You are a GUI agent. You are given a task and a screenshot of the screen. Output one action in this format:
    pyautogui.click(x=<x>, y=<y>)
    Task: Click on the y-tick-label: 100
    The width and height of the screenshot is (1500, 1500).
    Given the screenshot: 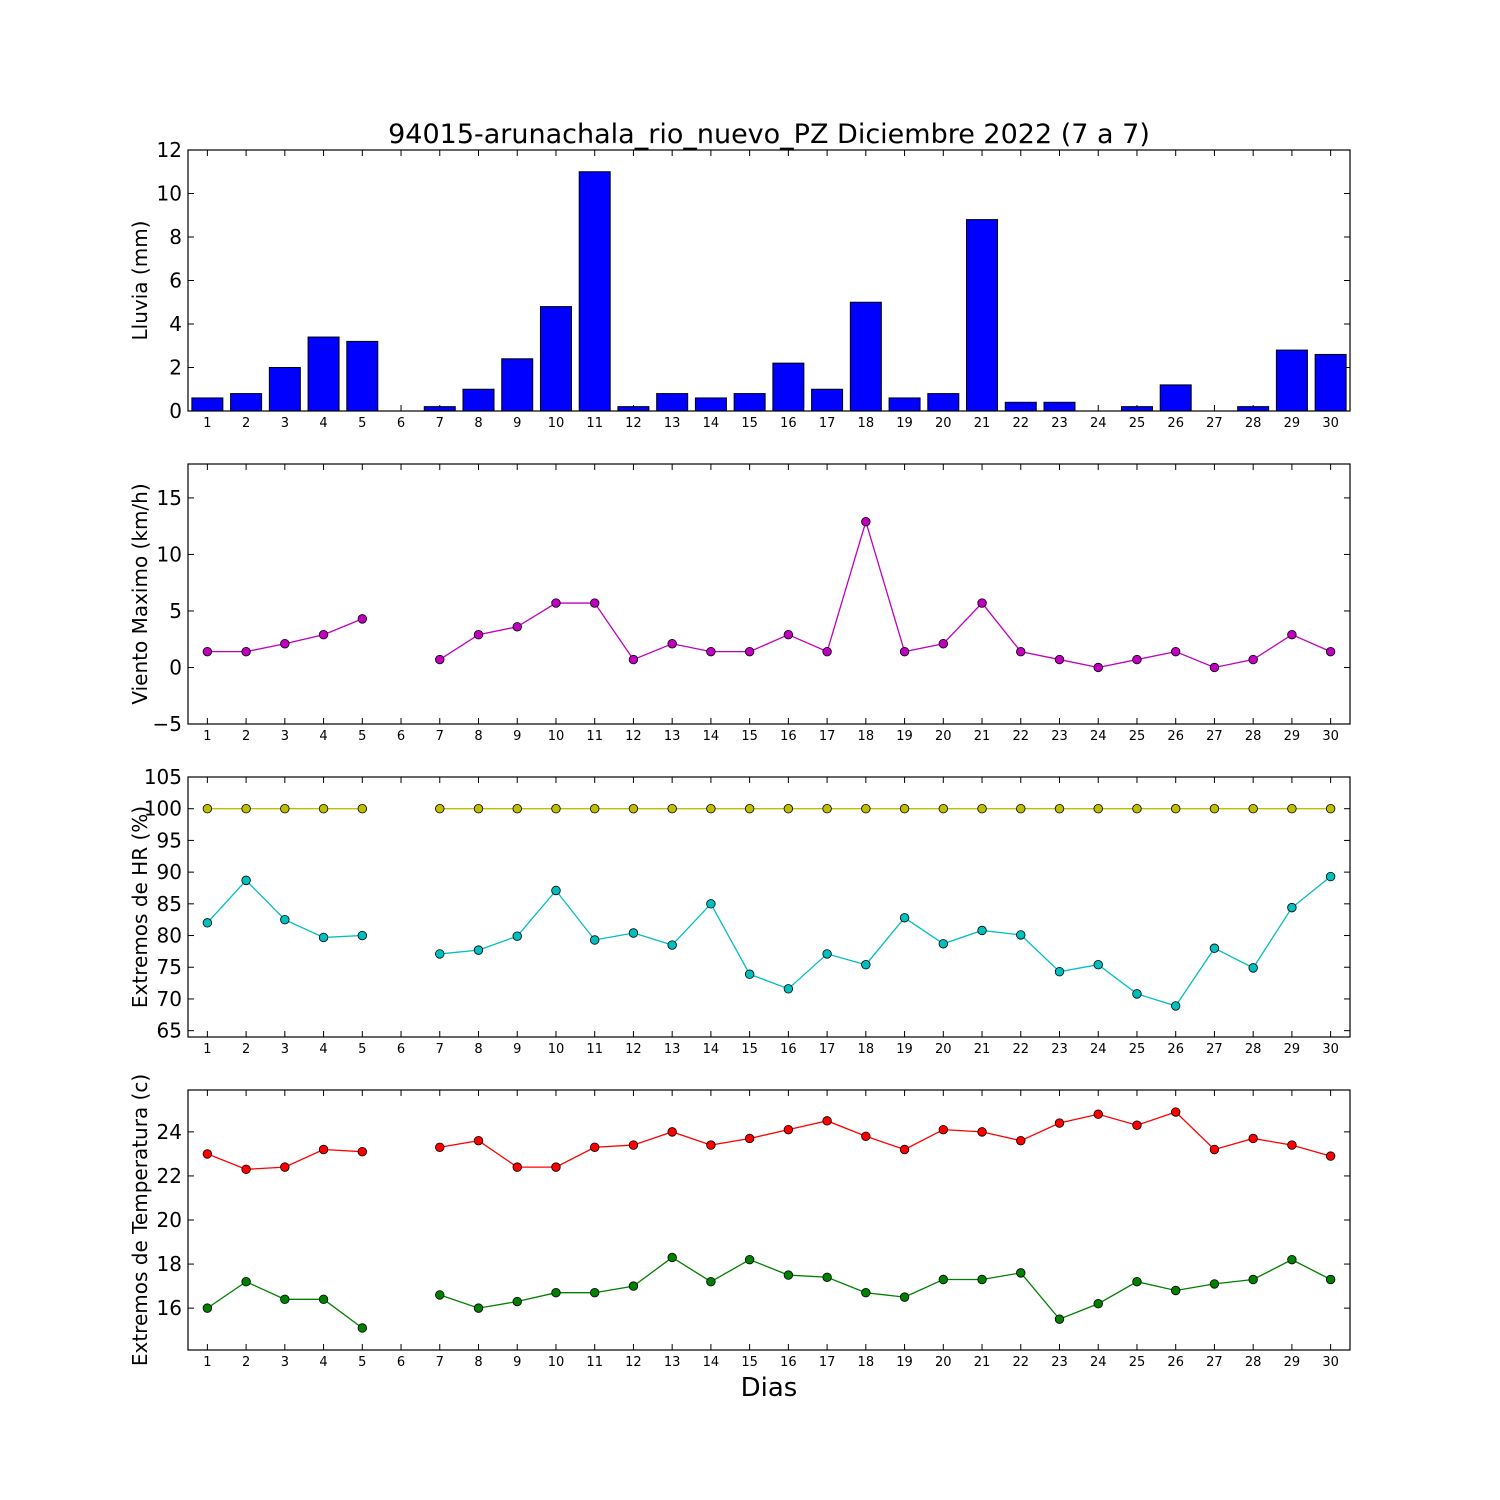 What is the action you would take?
    pyautogui.click(x=163, y=809)
    